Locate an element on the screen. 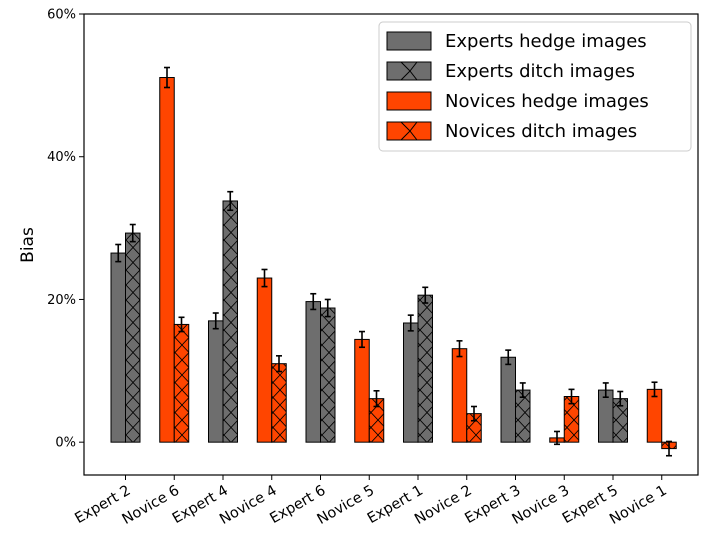 The width and height of the screenshot is (705, 535). error-bar-expert-1-hedge is located at coordinates (410, 323).